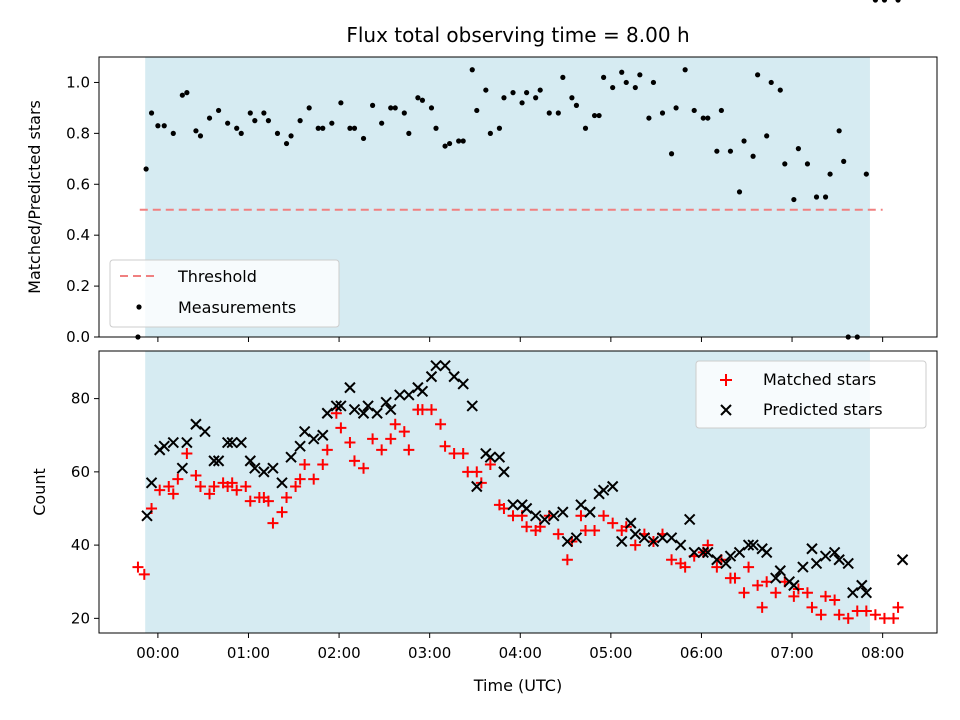 Image resolution: width=960 pixels, height=720 pixels. I want to click on bottom-y-axis-label: Count, so click(39, 492).